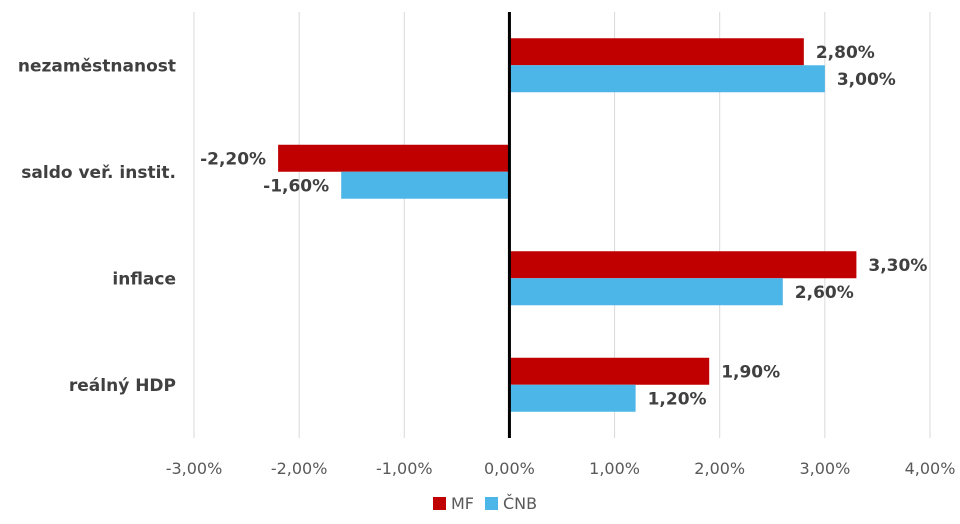 The height and width of the screenshot is (524, 960). I want to click on data-label: 3,00%, so click(866, 80).